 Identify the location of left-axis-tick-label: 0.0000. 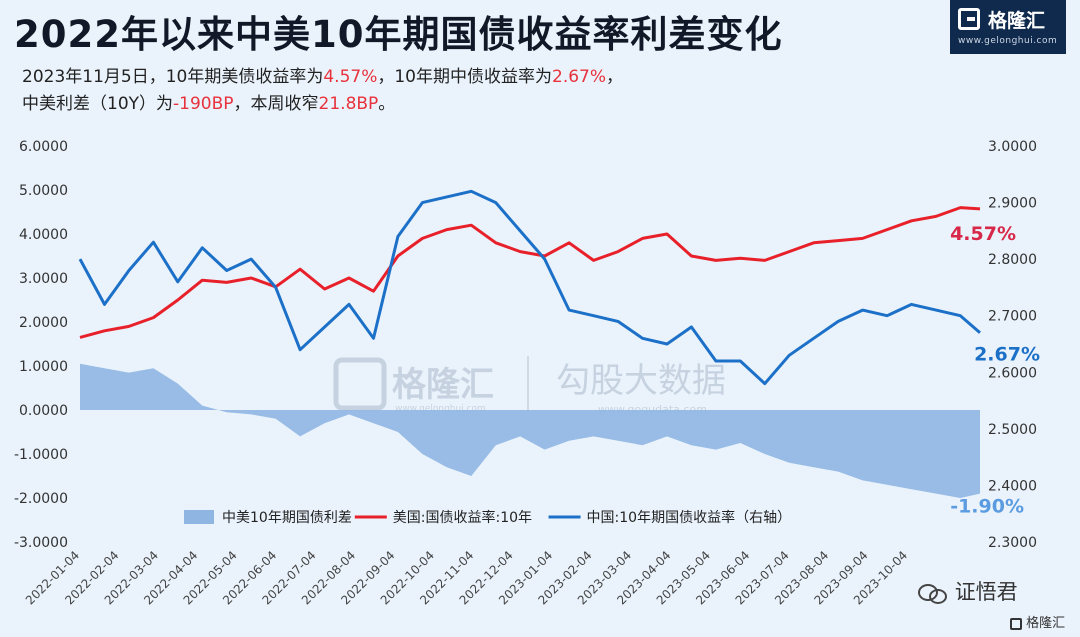
(43, 411).